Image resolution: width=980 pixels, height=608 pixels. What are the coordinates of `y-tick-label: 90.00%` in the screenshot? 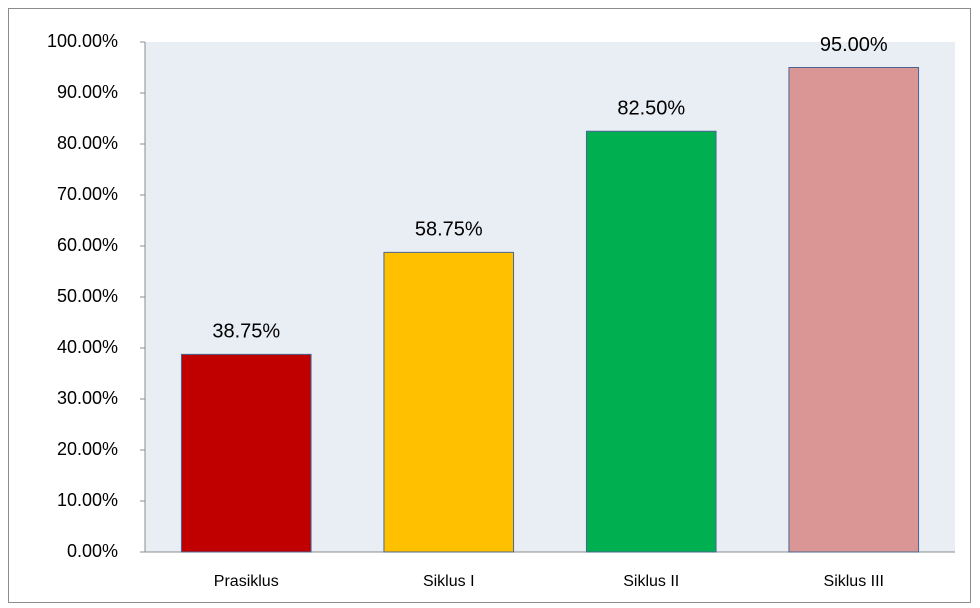 It's located at (87, 92).